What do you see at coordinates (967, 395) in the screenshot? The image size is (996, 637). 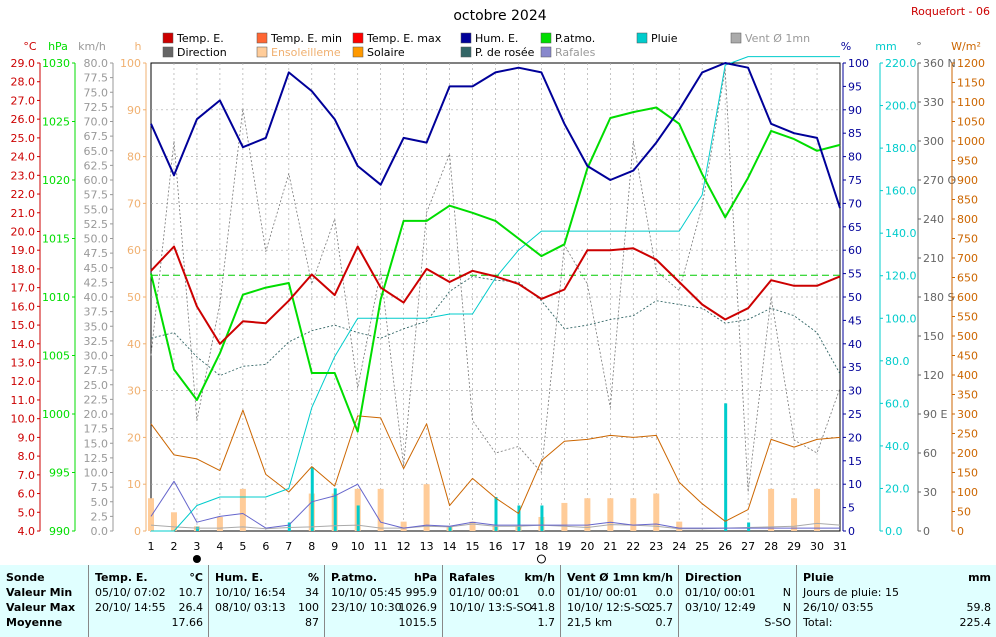 I see `solar-axis-tick-label: 350` at bounding box center [967, 395].